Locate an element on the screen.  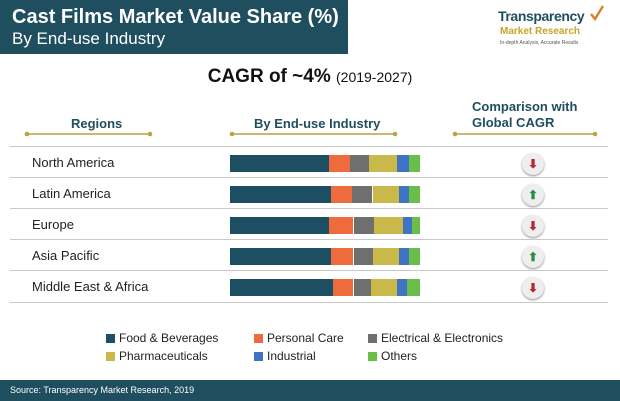
cagr-value: CAGR of ~4% is located at coordinates (269, 76).